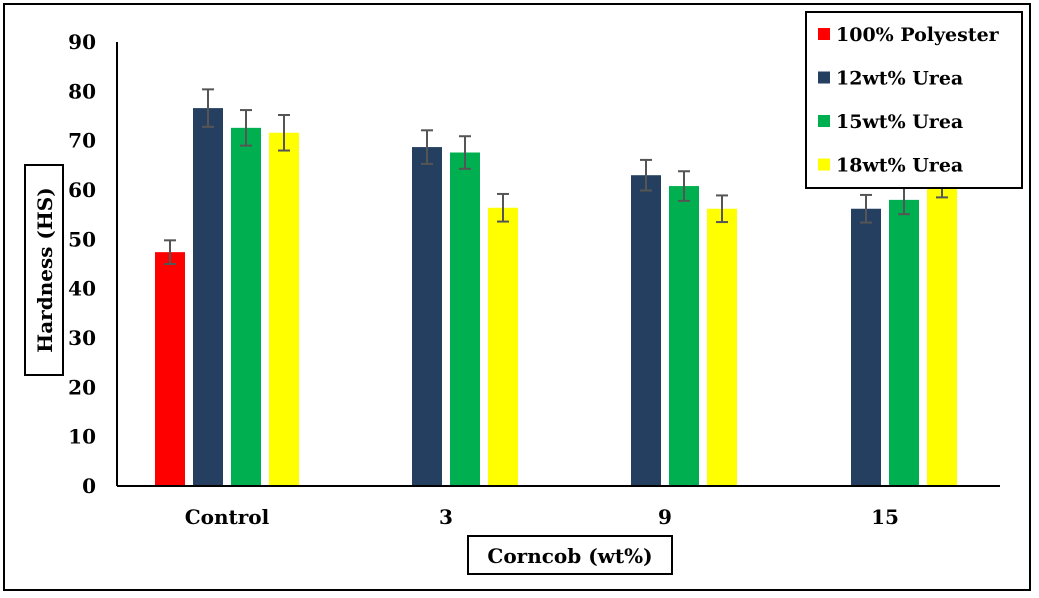 This screenshot has width=1039, height=598. I want to click on y-tick-label: 70, so click(82, 141).